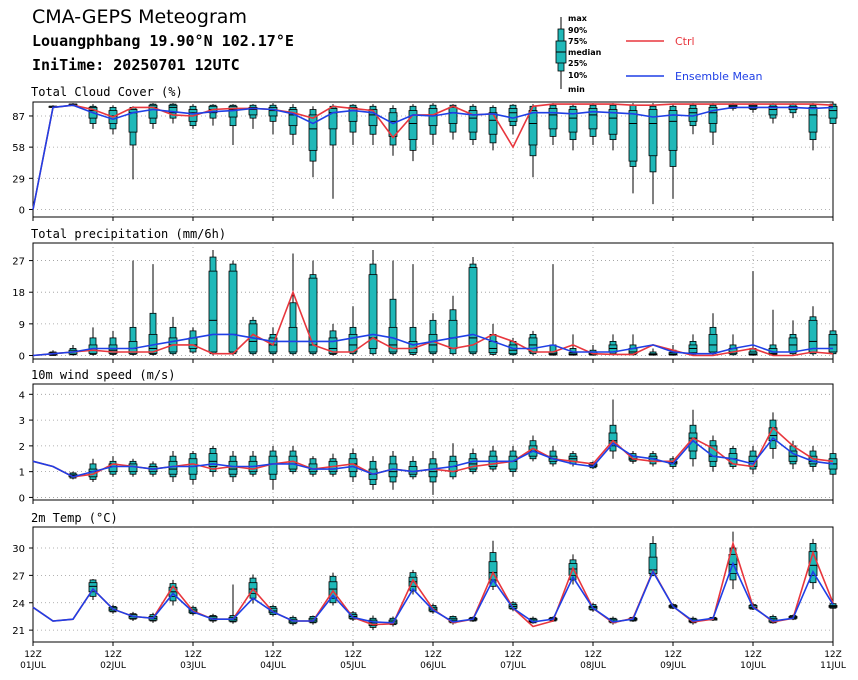 This screenshot has height=680, width=858. Describe the element at coordinates (18, 631) in the screenshot. I see `y-tick-label: 21` at that location.